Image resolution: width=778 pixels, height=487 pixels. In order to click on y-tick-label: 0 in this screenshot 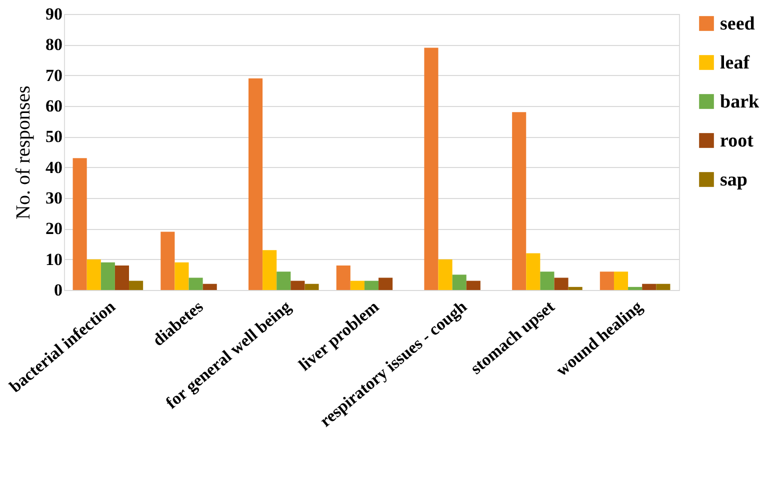, I will do `click(58, 290)`.